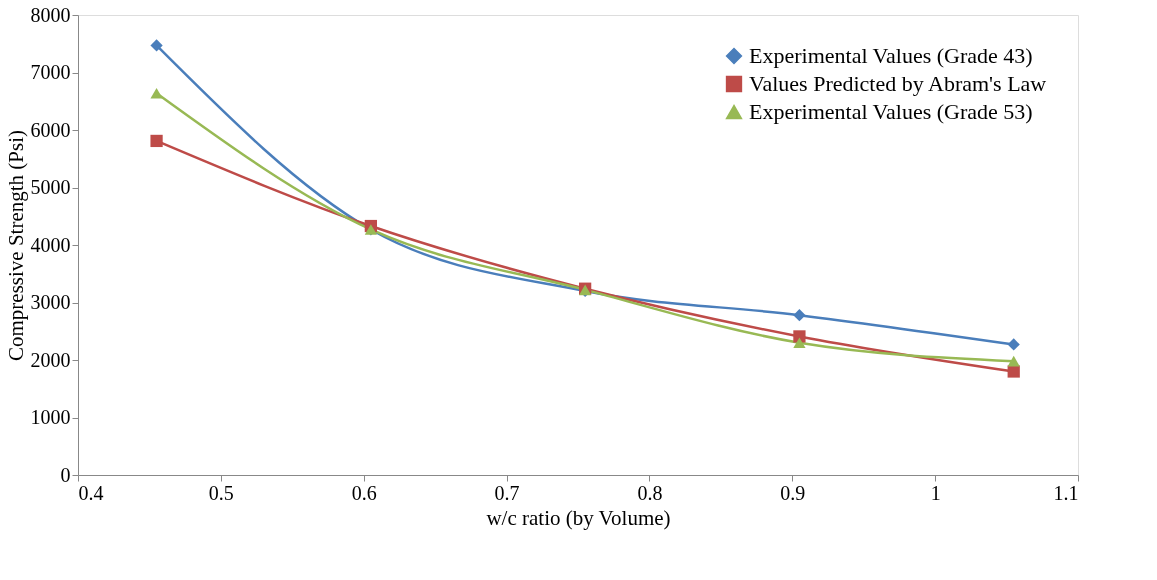 The width and height of the screenshot is (1157, 580). Describe the element at coordinates (50, 129) in the screenshot. I see `y-tick-label: 6000` at that location.